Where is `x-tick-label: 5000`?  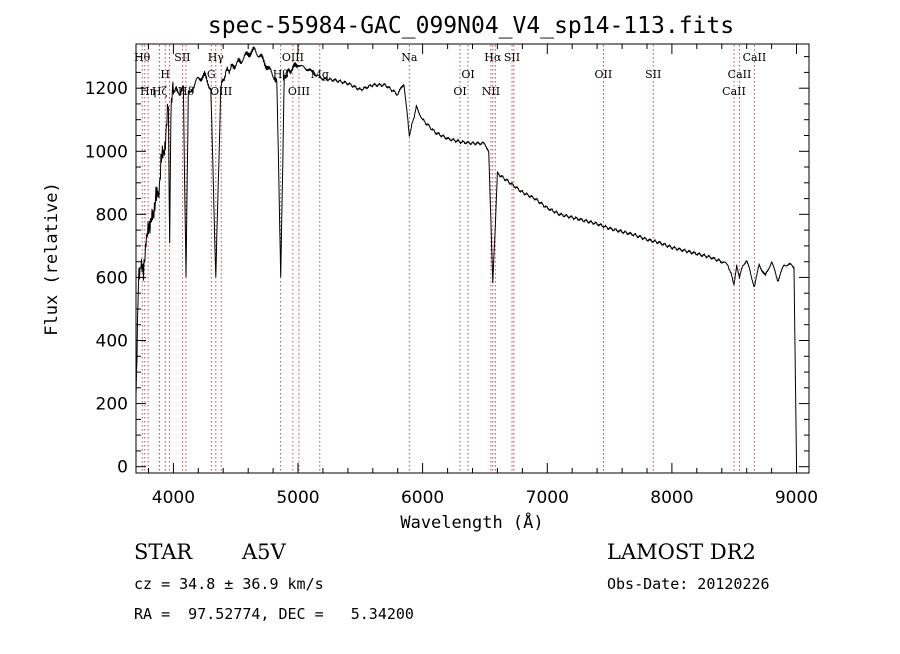 x-tick-label: 5000 is located at coordinates (297, 498).